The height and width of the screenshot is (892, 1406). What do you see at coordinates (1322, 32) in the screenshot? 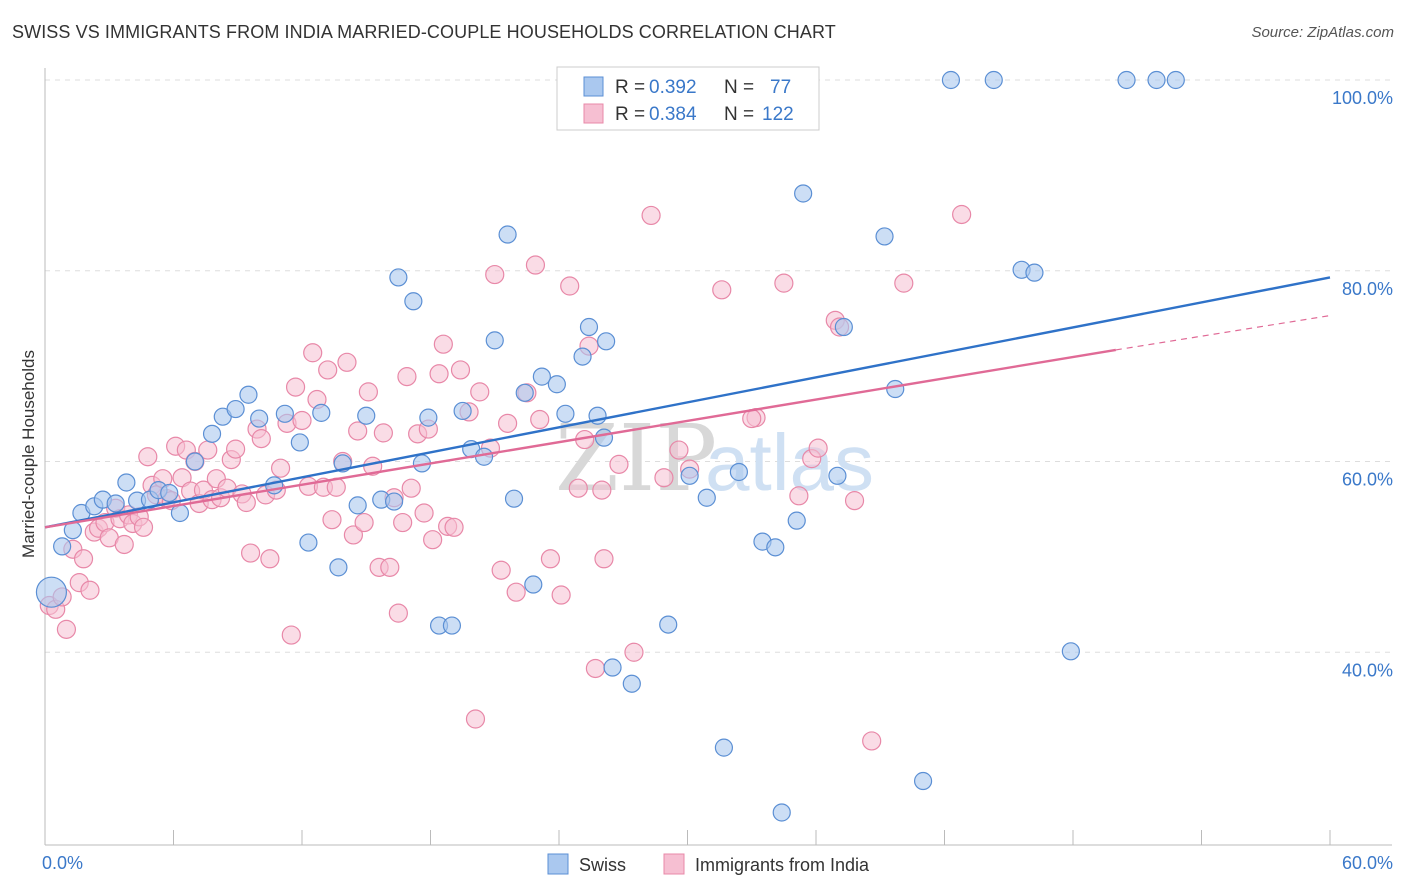
I see `source-note: Source: ZipAtlas.com` at bounding box center [1322, 32].